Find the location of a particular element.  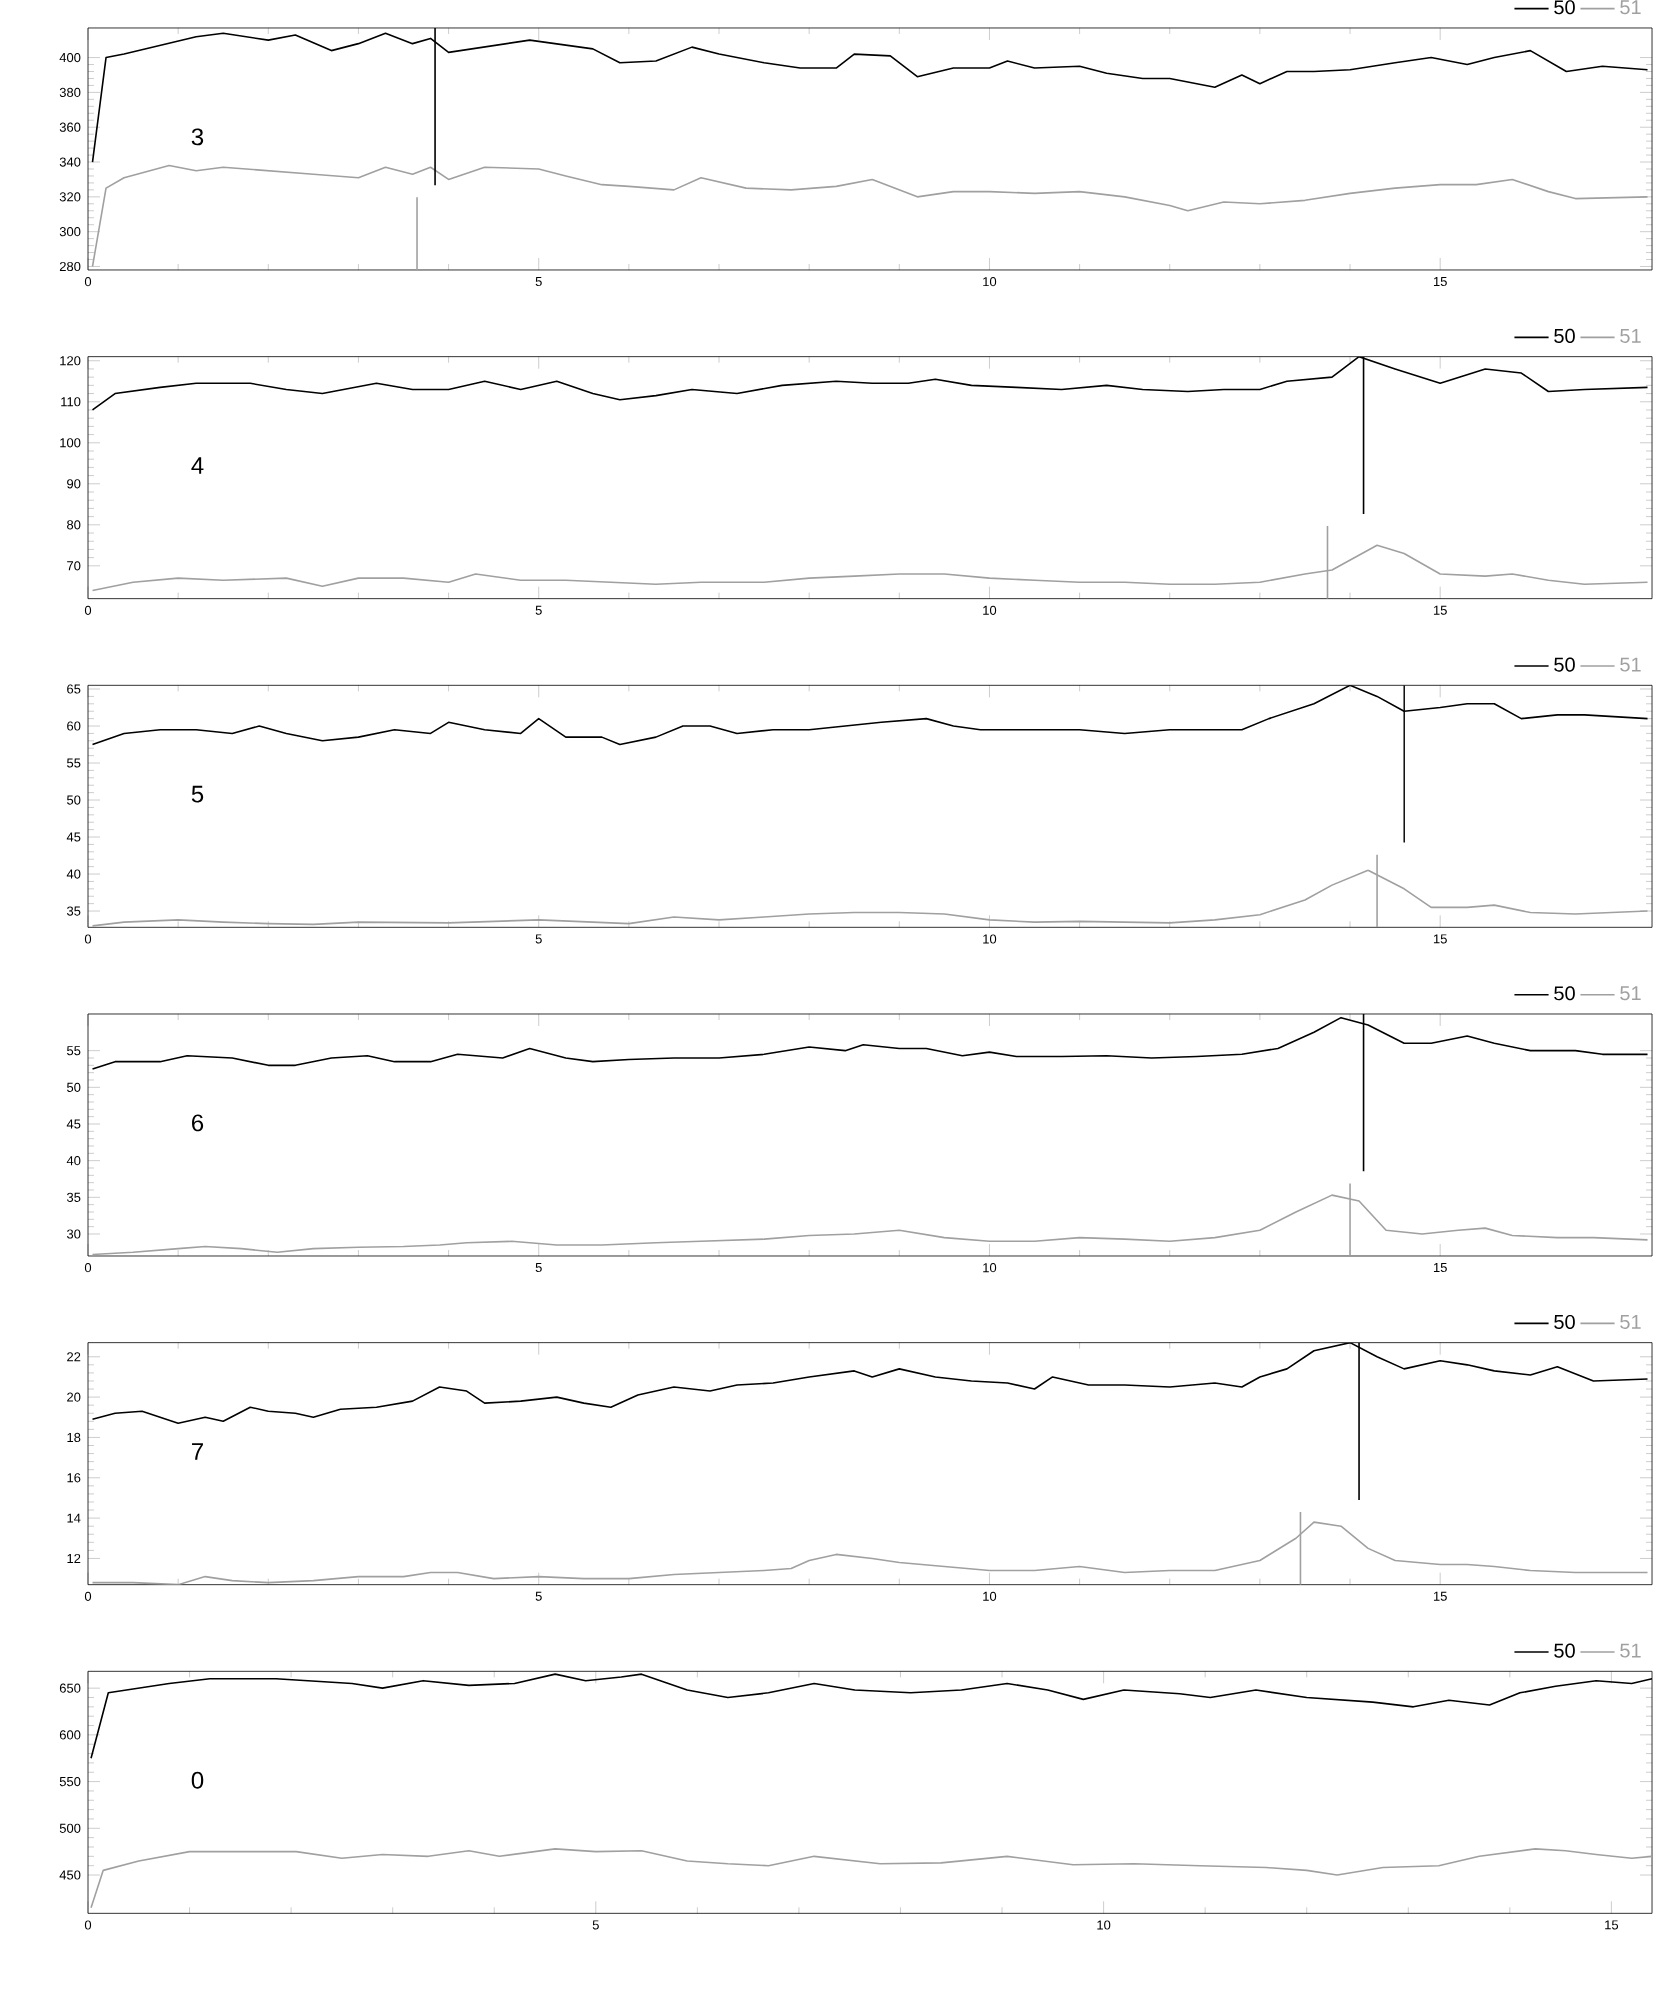

annotation: 4 is located at coordinates (197, 465).